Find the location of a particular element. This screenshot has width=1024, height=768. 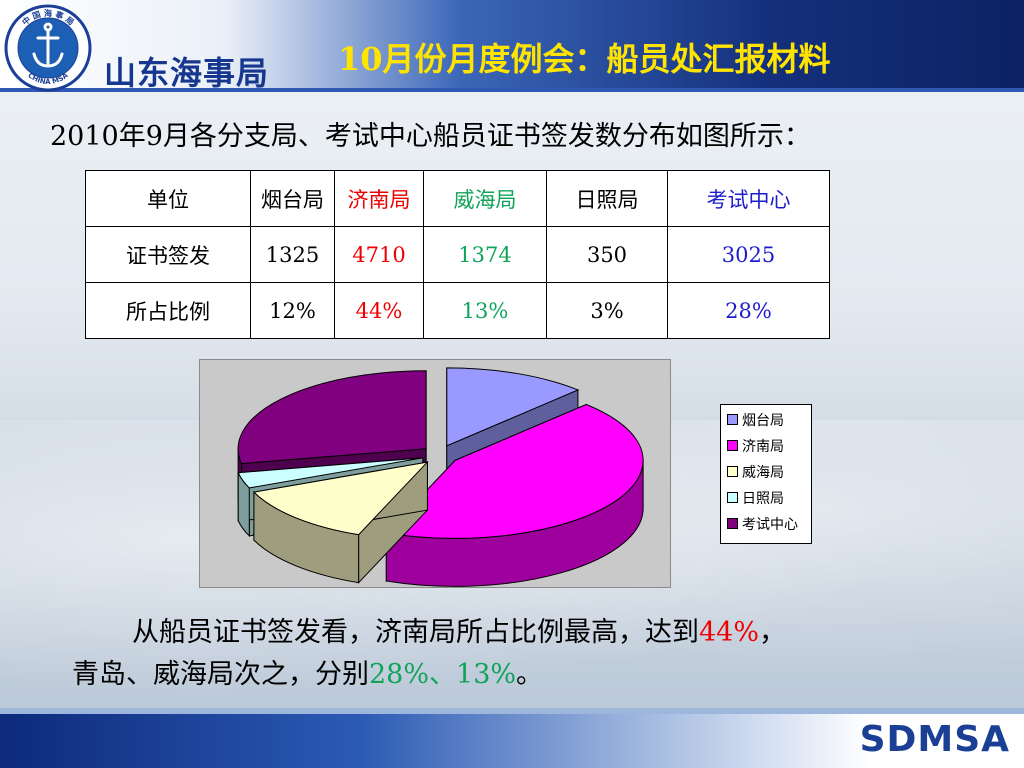

table-header-row: 单位 烟台局 济南局 威海局 日照局 考试中心 is located at coordinates (457, 198).